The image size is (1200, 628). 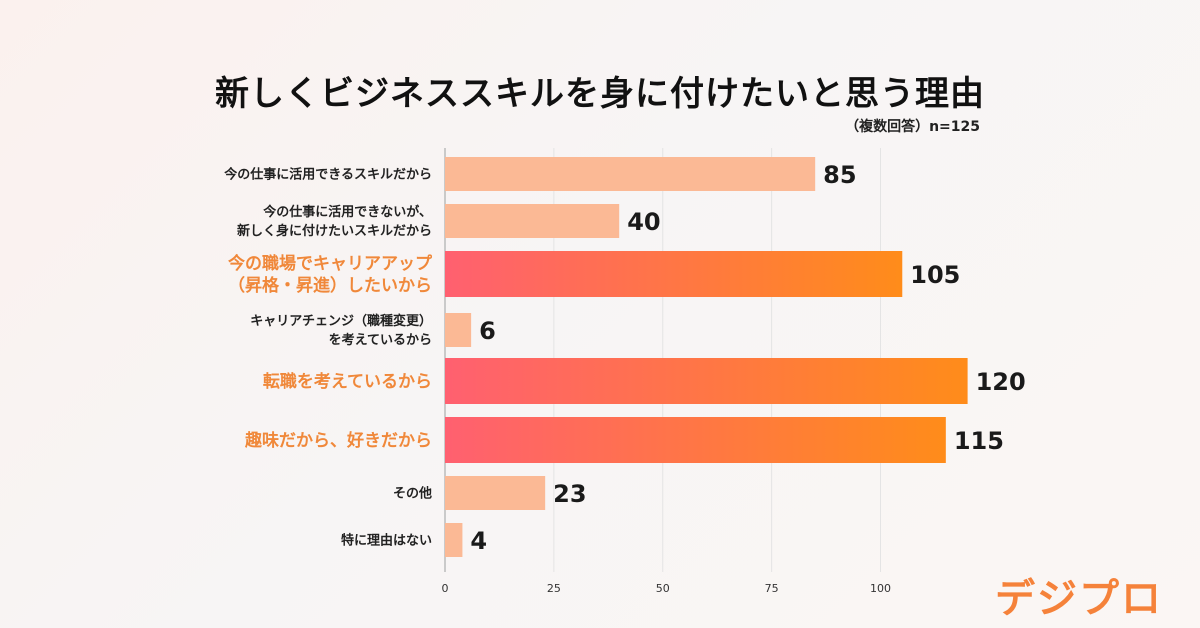 What do you see at coordinates (663, 588) in the screenshot?
I see `x-tick-label: 50` at bounding box center [663, 588].